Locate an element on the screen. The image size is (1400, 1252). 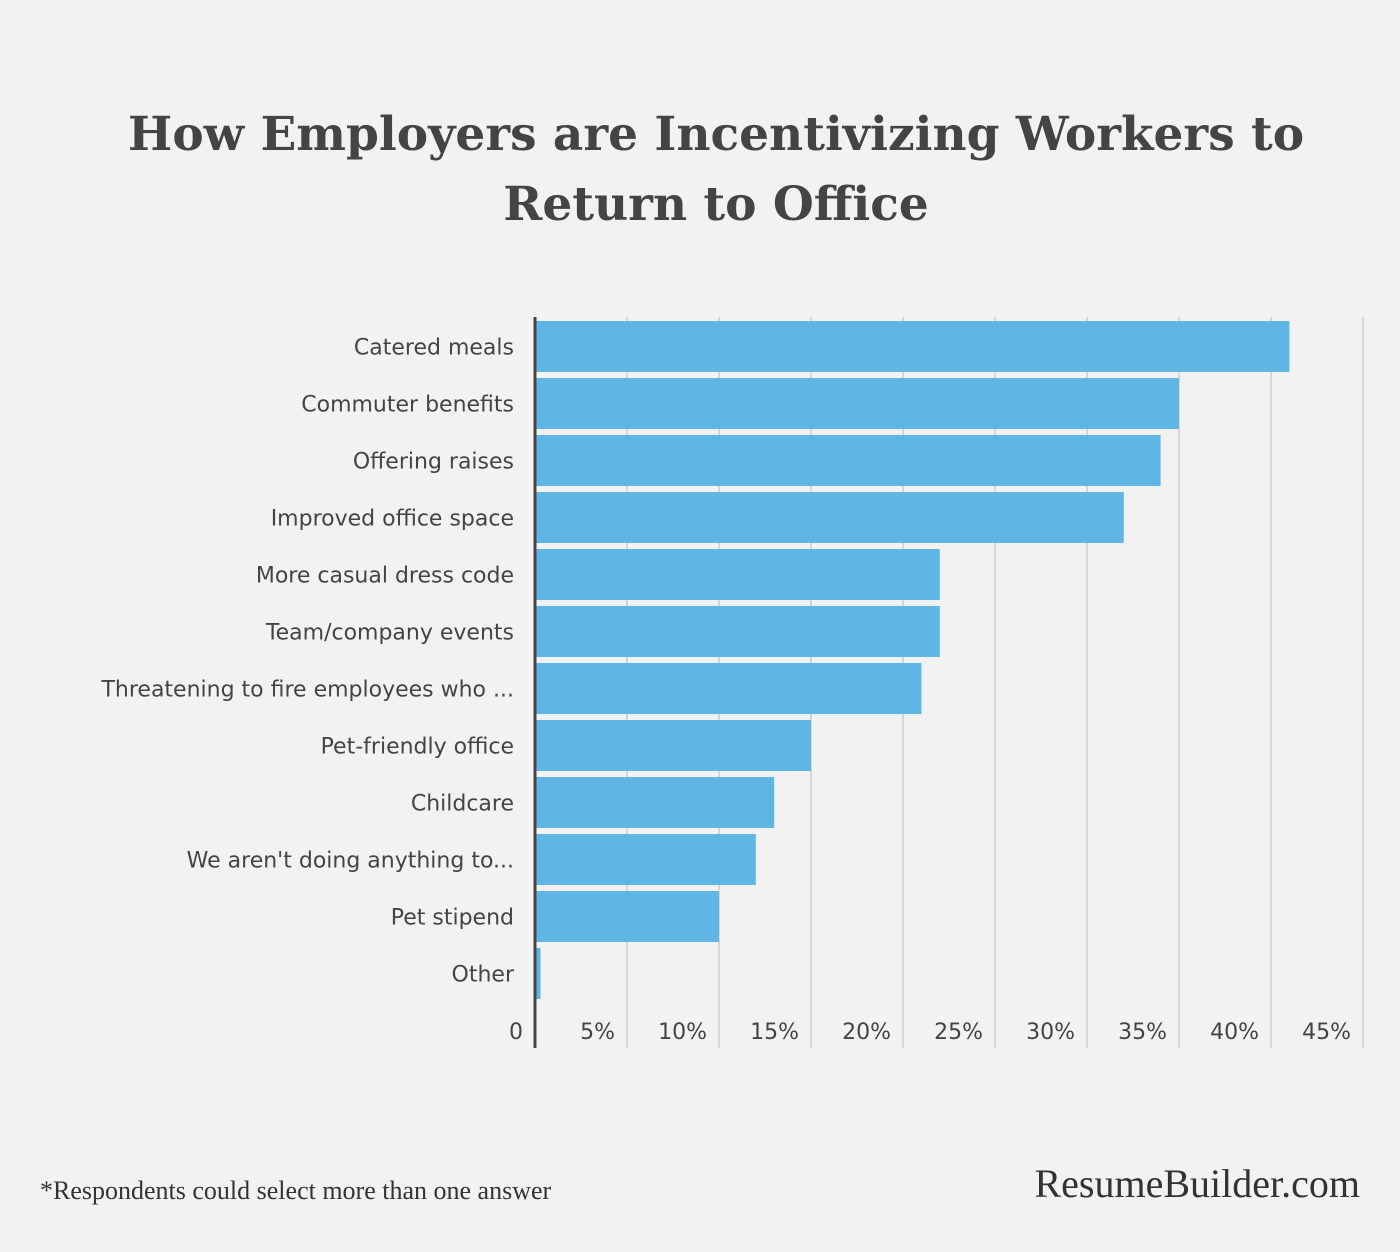
category-label: Commuter benefits is located at coordinates (407, 405).